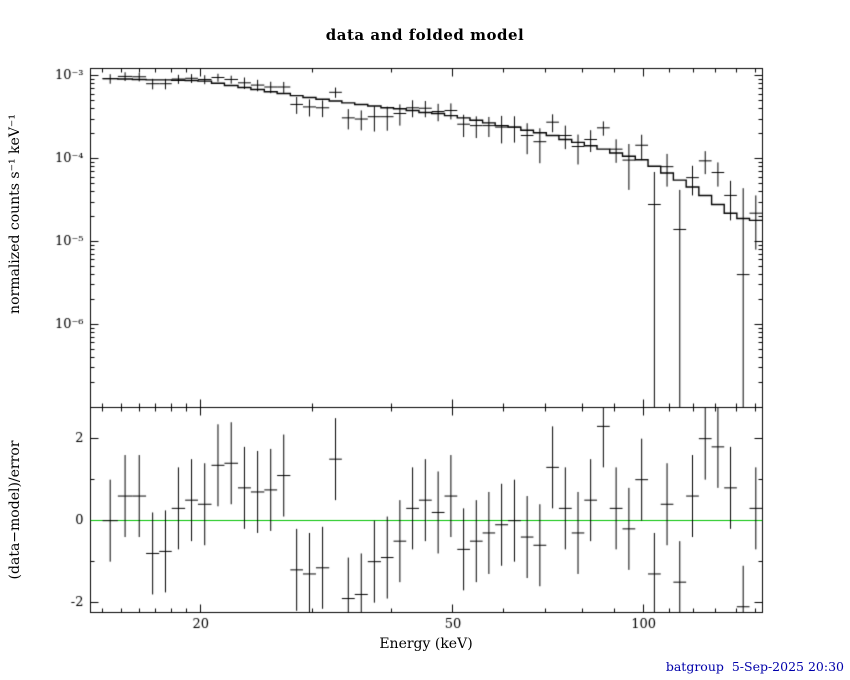 This screenshot has height=680, width=850. What do you see at coordinates (15, 510) in the screenshot?
I see `y-axis-label-bottom: (data−model)/error` at bounding box center [15, 510].